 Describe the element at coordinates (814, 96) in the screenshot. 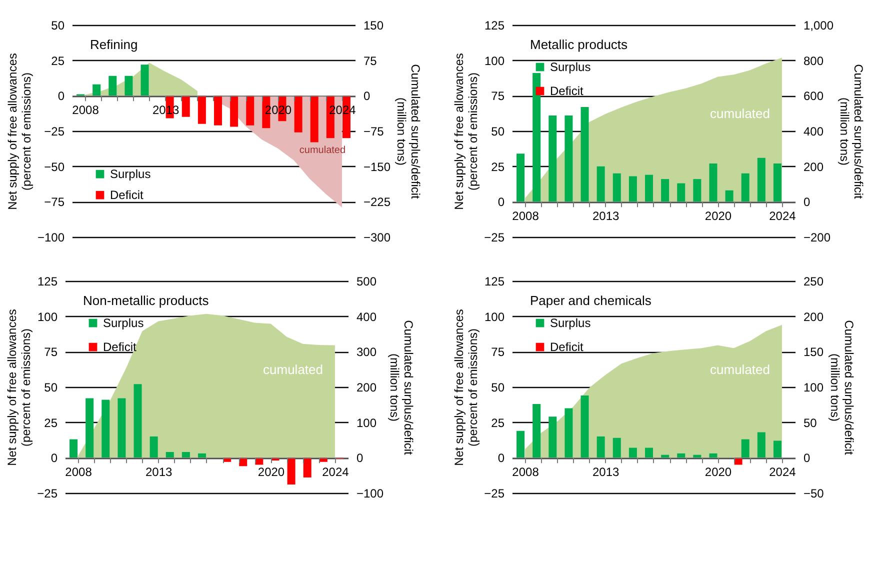

I see `y2-tick-label: 600` at that location.